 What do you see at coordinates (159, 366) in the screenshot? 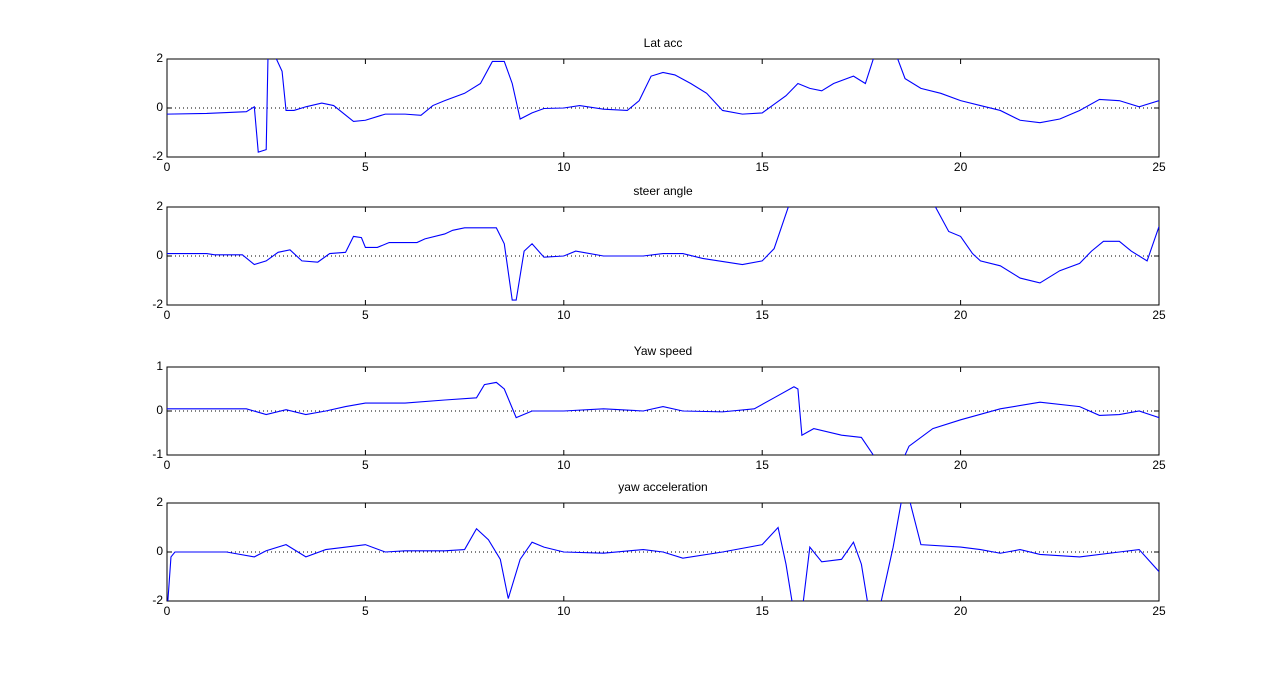
I see `y-tick-label: 1` at bounding box center [159, 366].